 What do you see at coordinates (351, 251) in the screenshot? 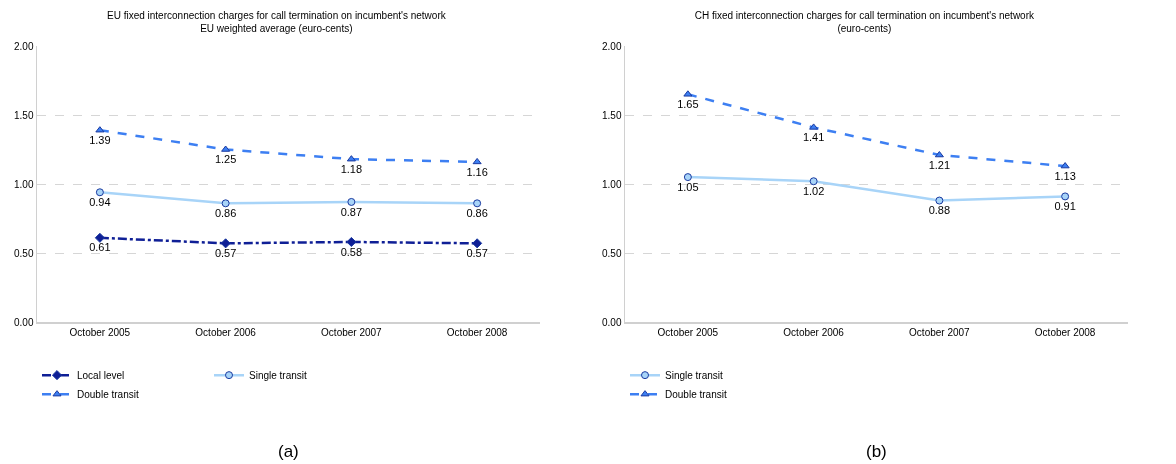
I see `data-label: 0.58` at bounding box center [351, 251].